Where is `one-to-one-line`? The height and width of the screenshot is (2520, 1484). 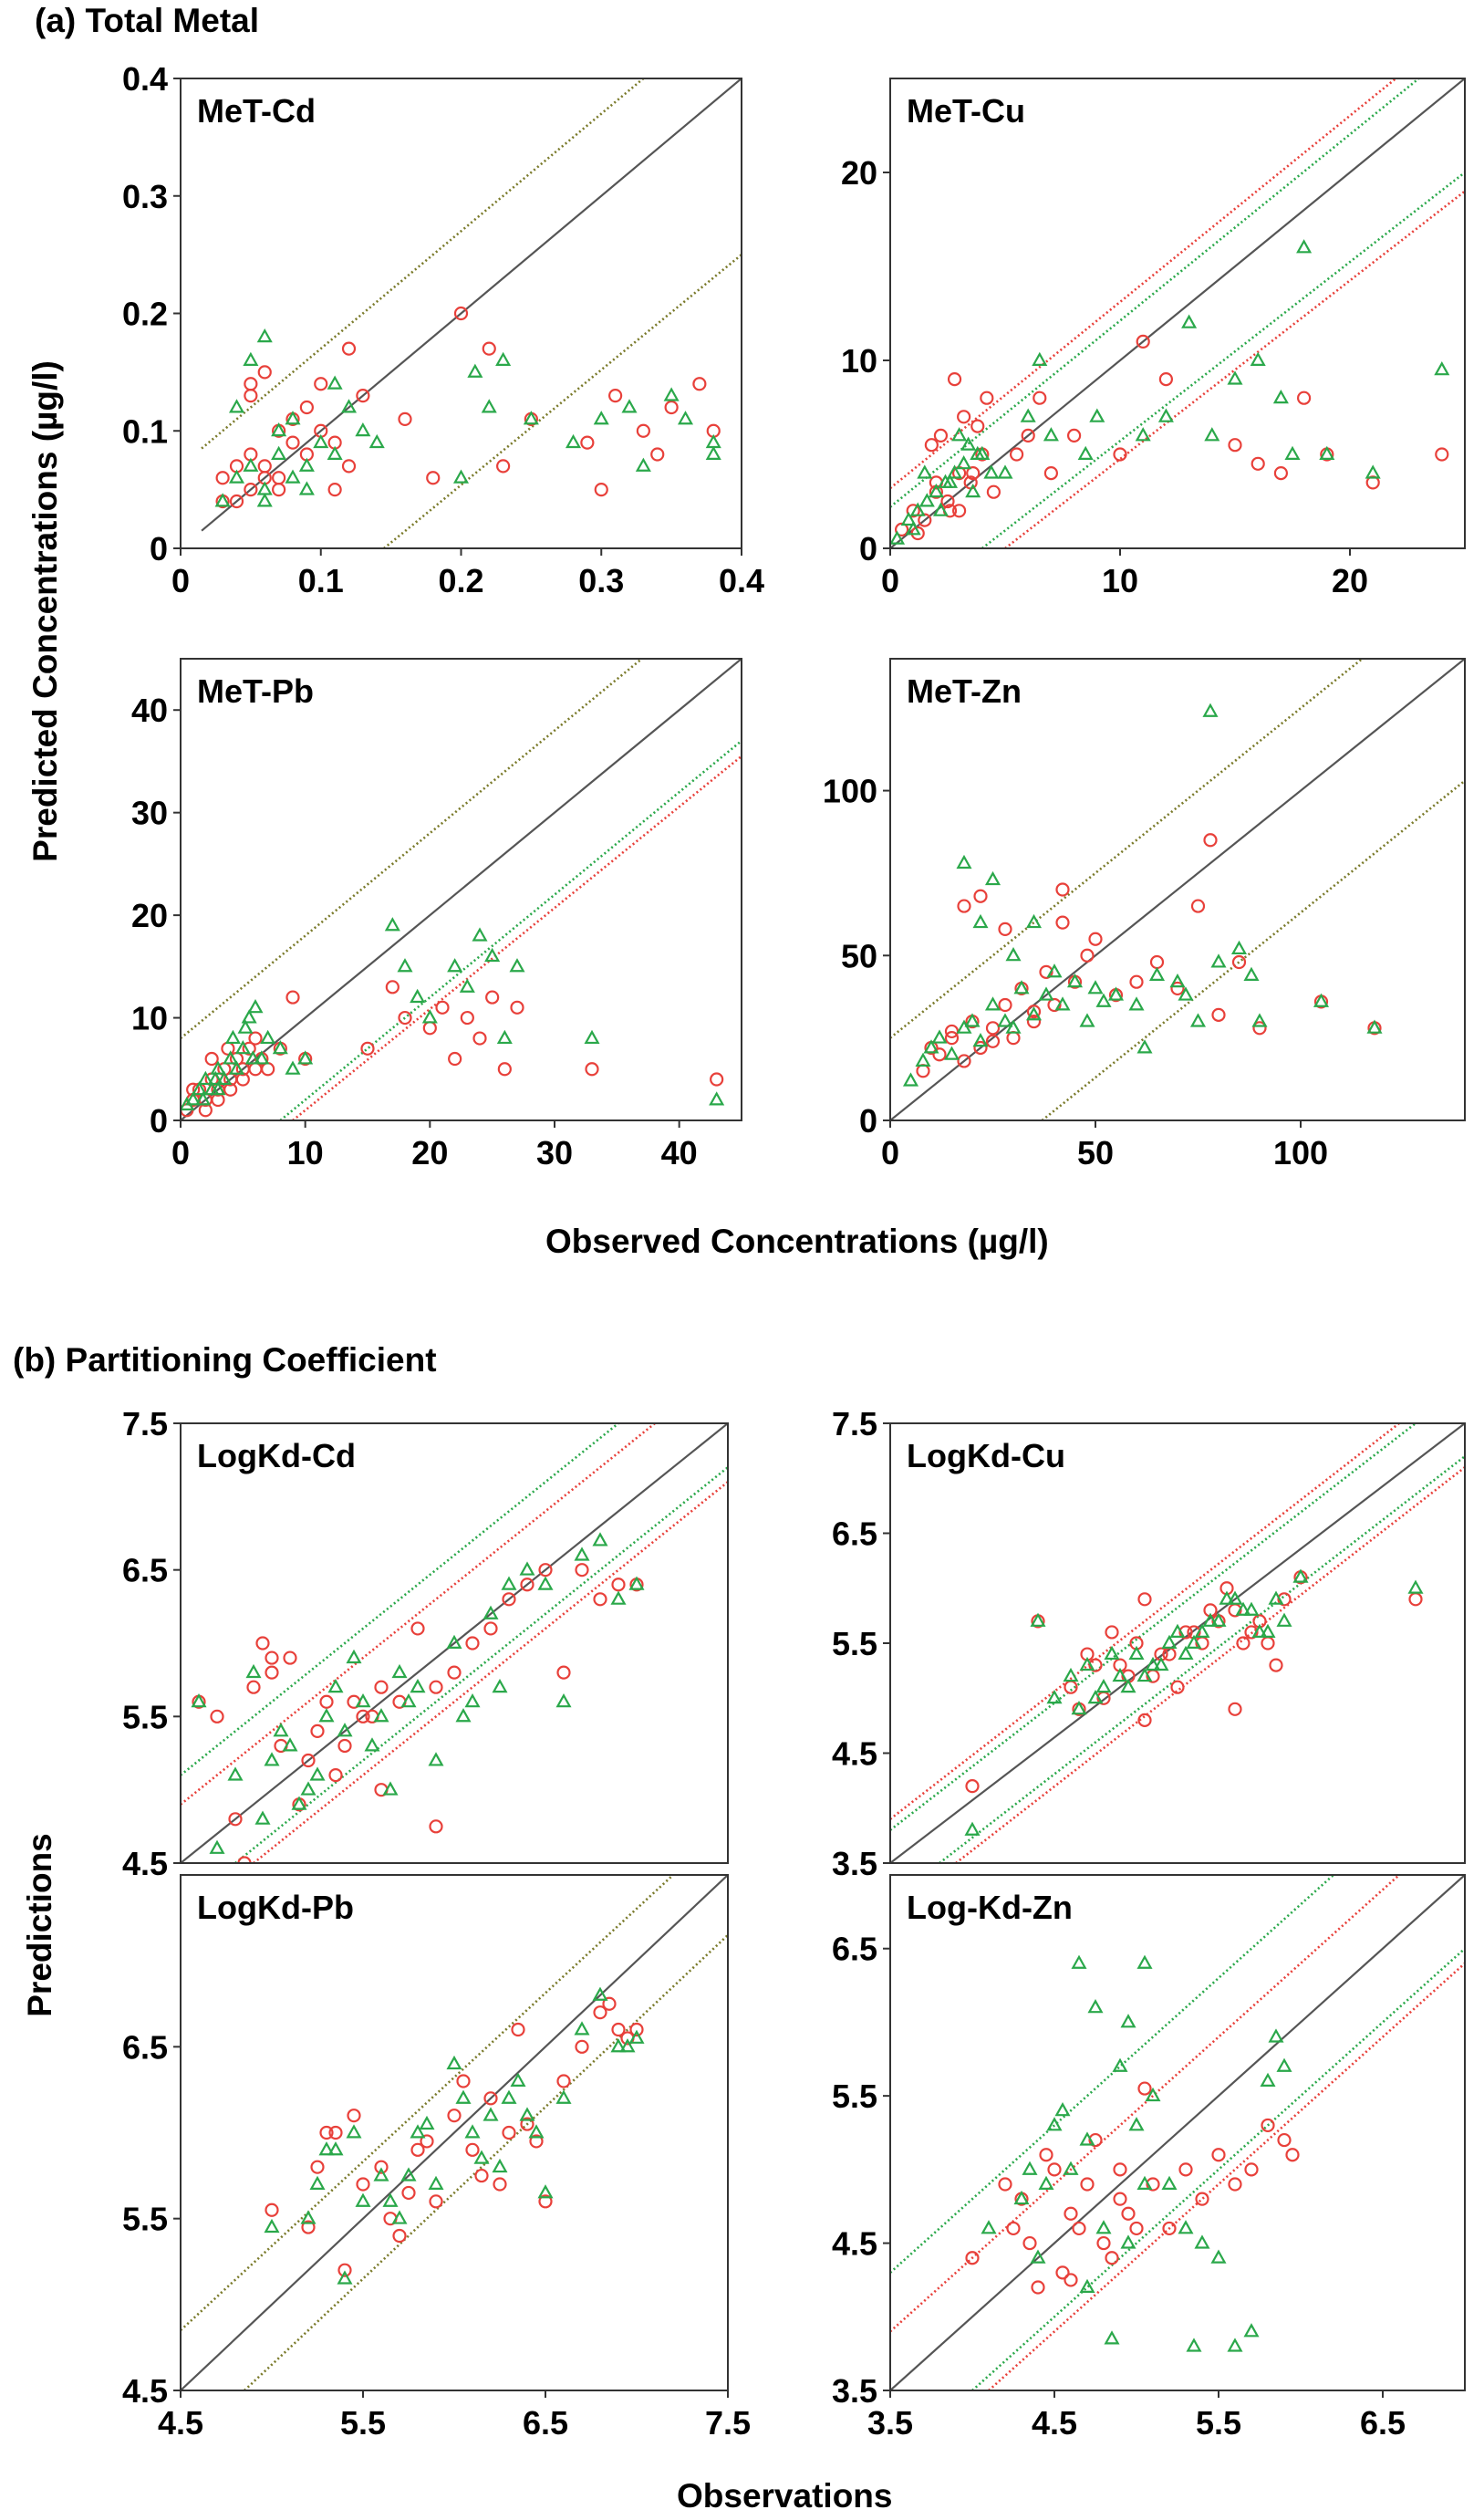
one-to-one-line is located at coordinates (462, 890).